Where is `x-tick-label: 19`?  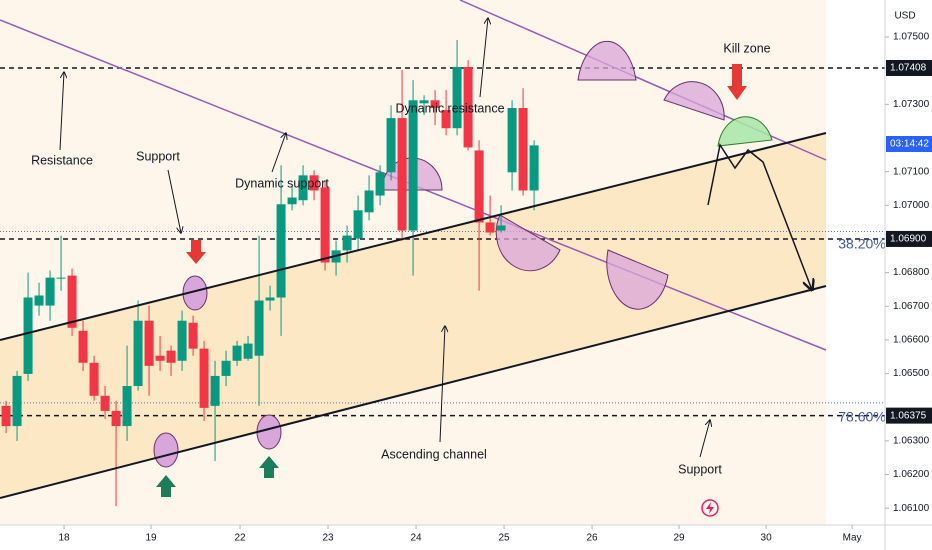
x-tick-label: 19 is located at coordinates (151, 538).